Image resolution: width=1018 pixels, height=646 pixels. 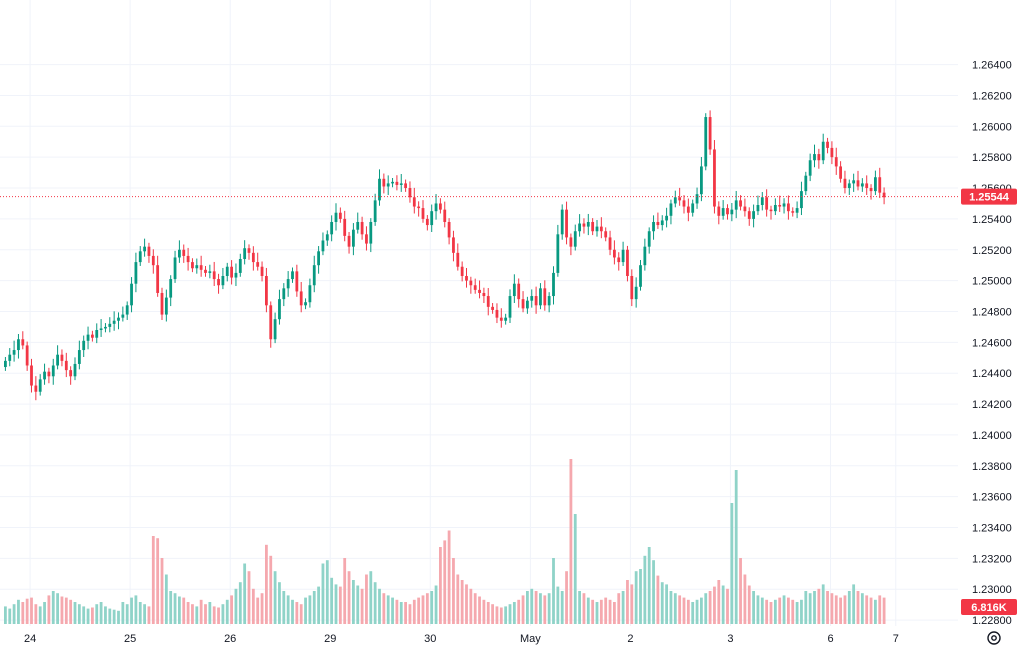 What do you see at coordinates (530, 639) in the screenshot?
I see `time-tick-label: May` at bounding box center [530, 639].